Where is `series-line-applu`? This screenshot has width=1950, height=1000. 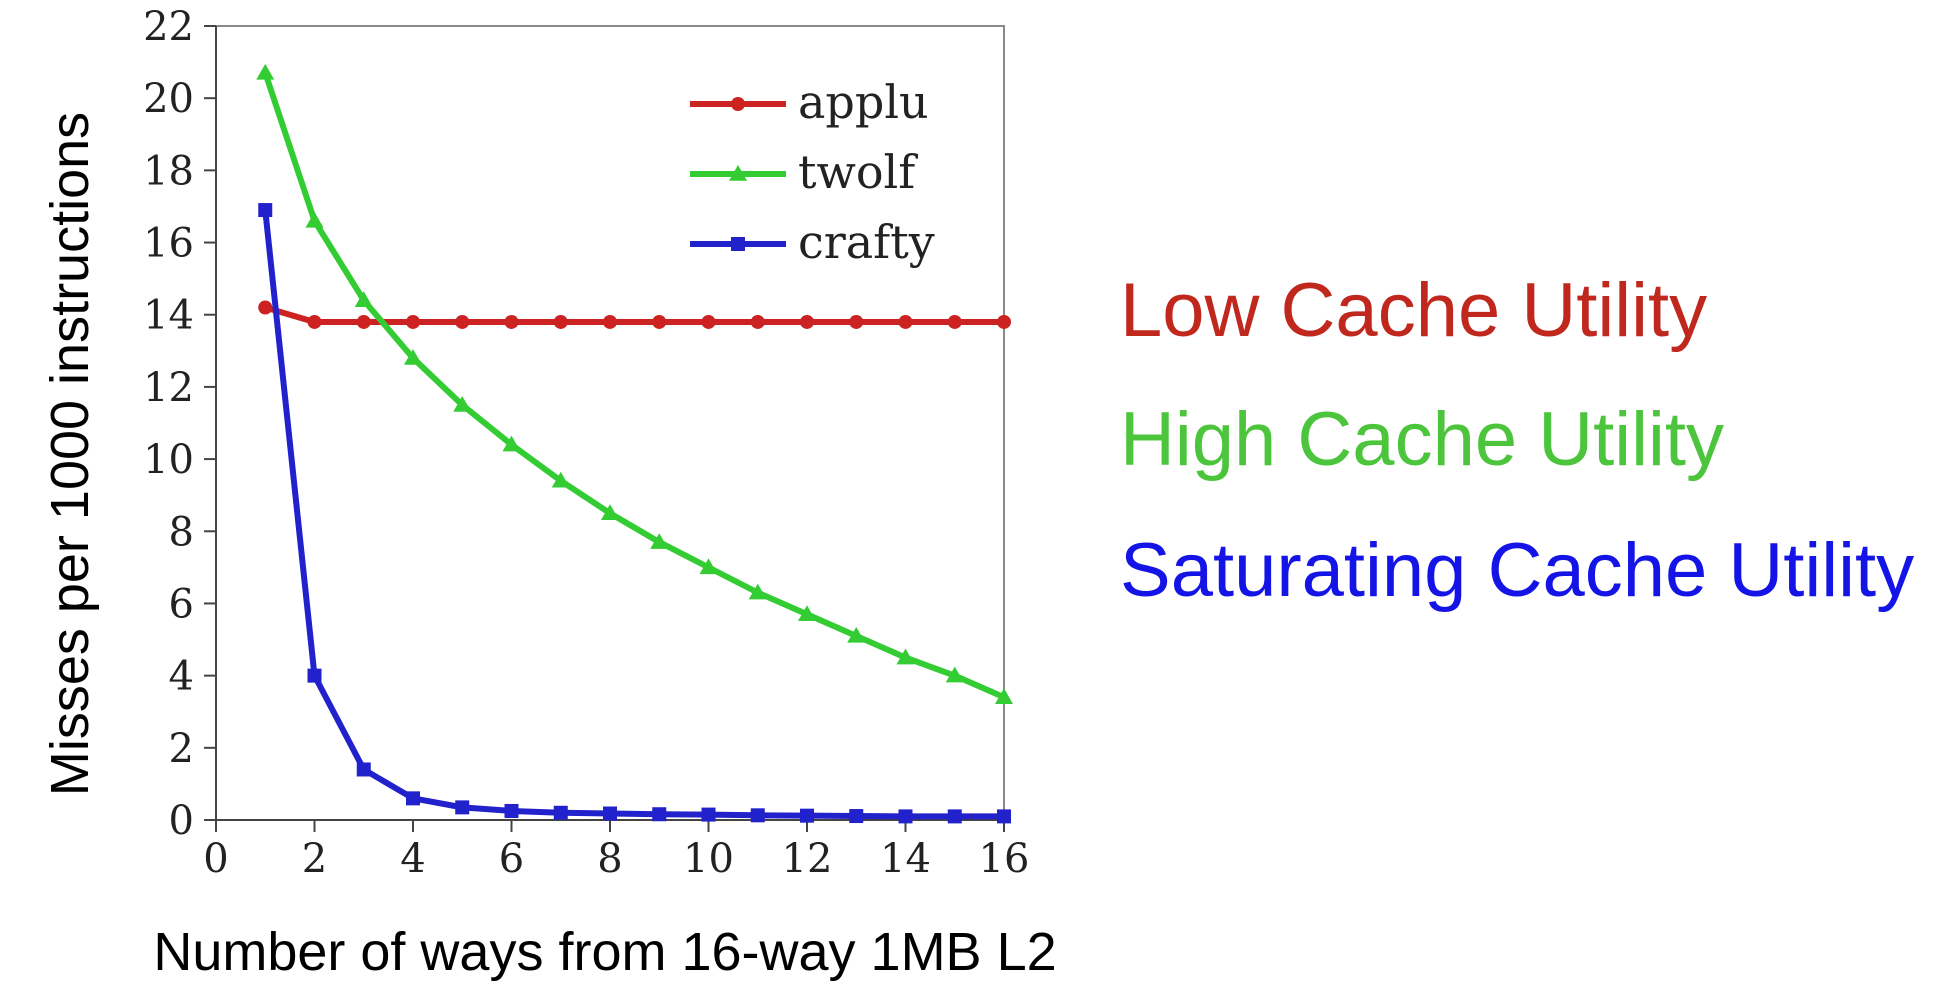
series-line-applu is located at coordinates (634, 314).